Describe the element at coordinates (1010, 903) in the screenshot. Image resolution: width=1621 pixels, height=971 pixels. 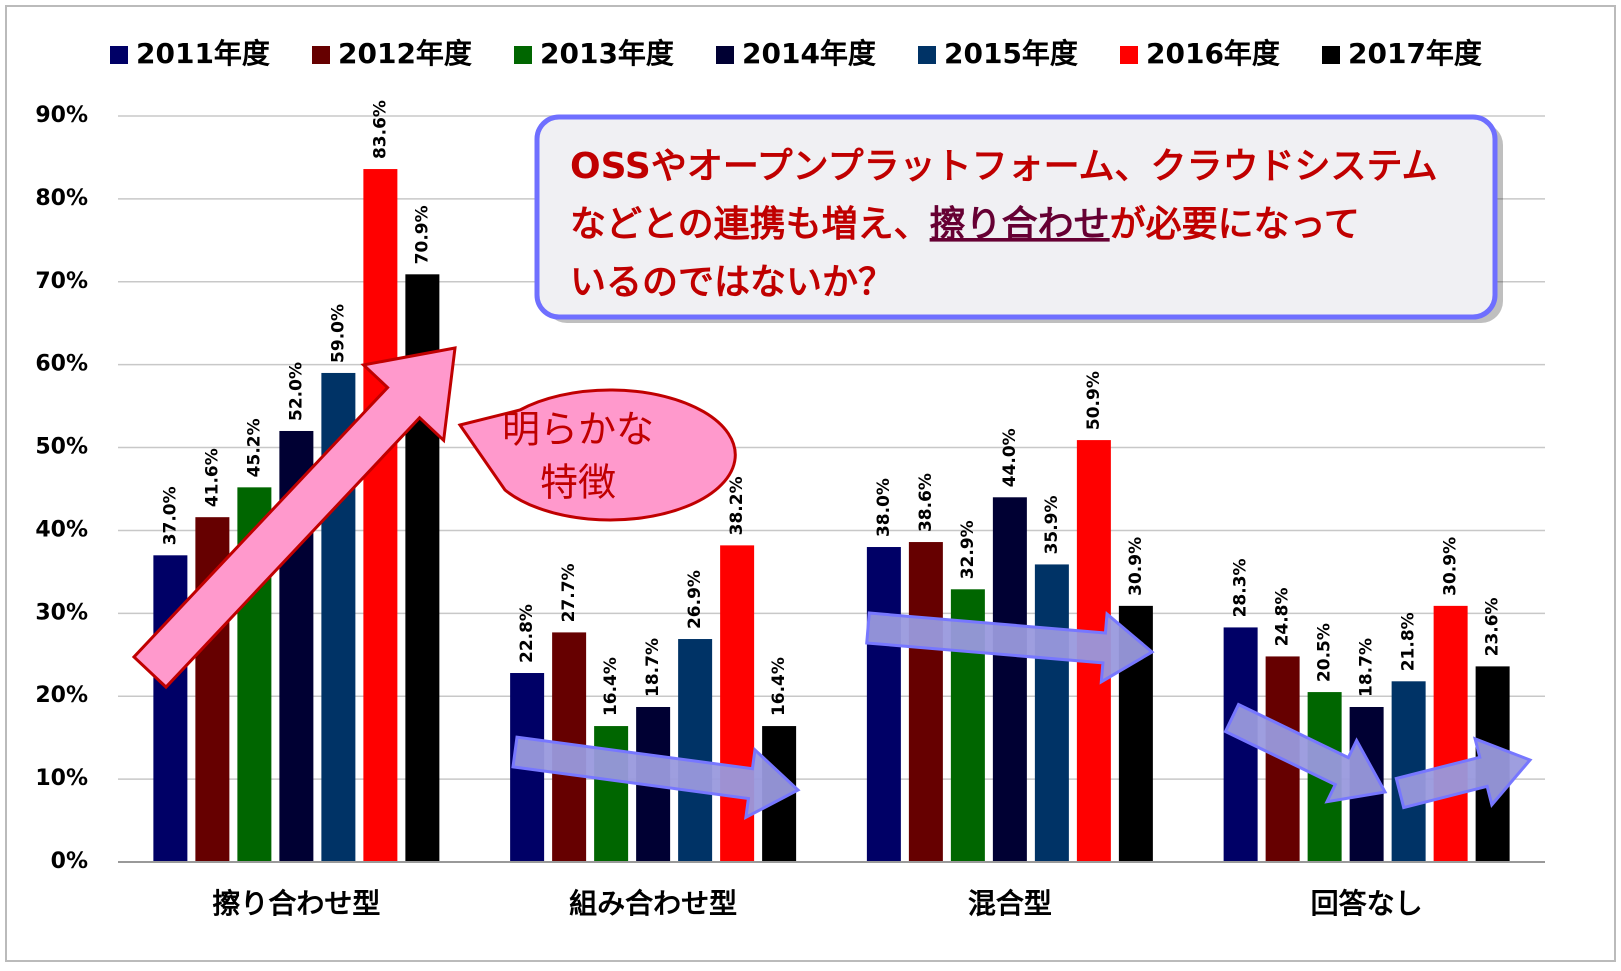
I see `x-tick-label: 混合型` at that location.